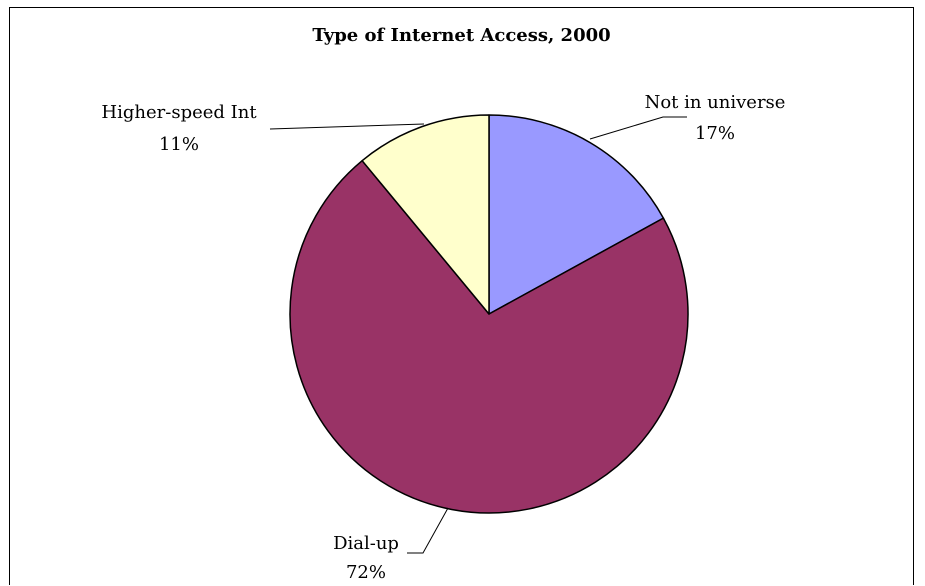 This screenshot has width=925, height=586. I want to click on slice-percent-dial-up: 72%, so click(366, 572).